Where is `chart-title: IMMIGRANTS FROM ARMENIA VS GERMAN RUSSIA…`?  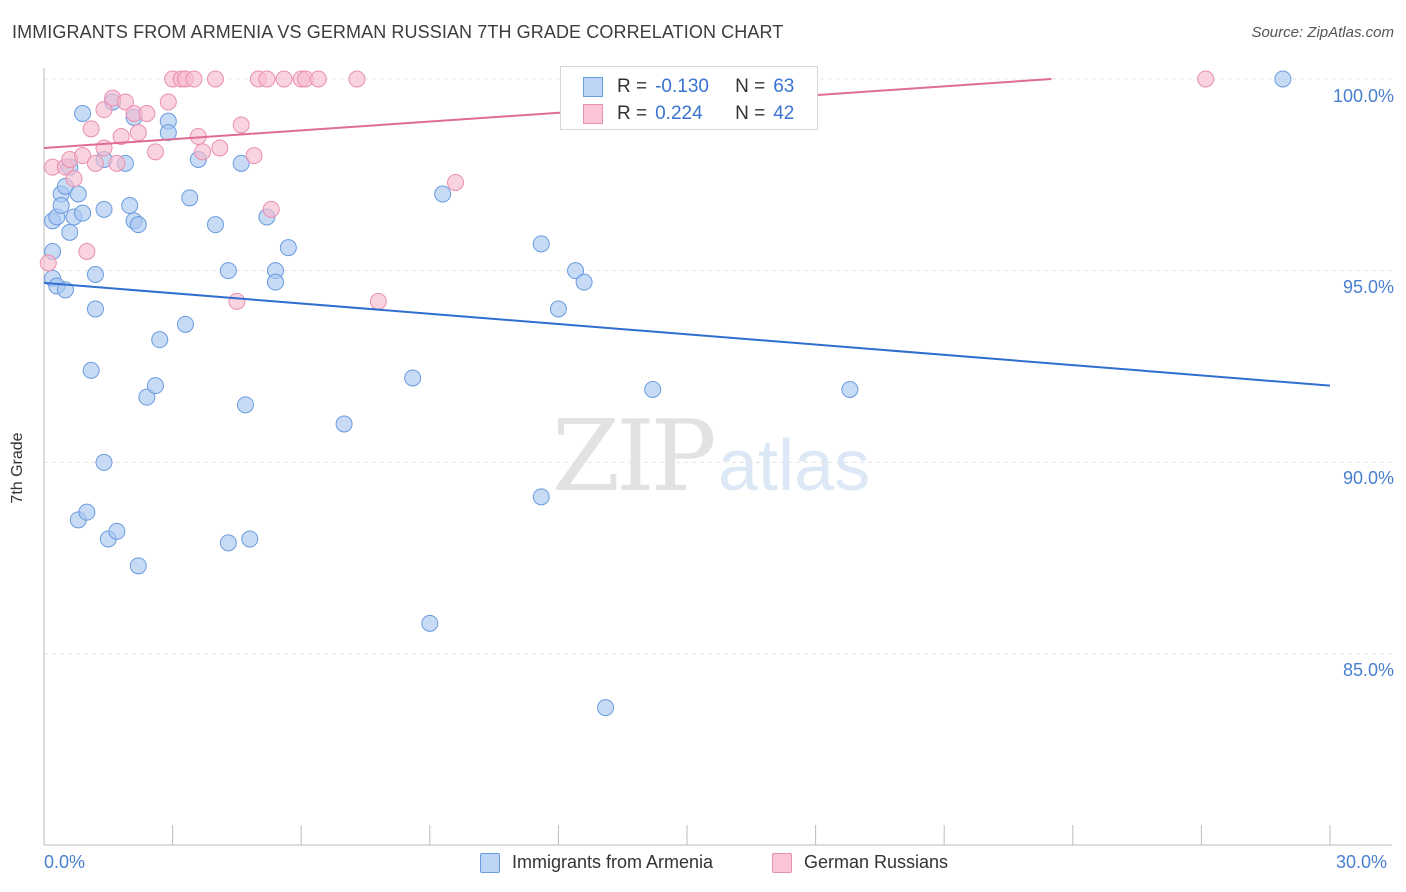 chart-title: IMMIGRANTS FROM ARMENIA VS GERMAN RUSSIA… is located at coordinates (398, 32).